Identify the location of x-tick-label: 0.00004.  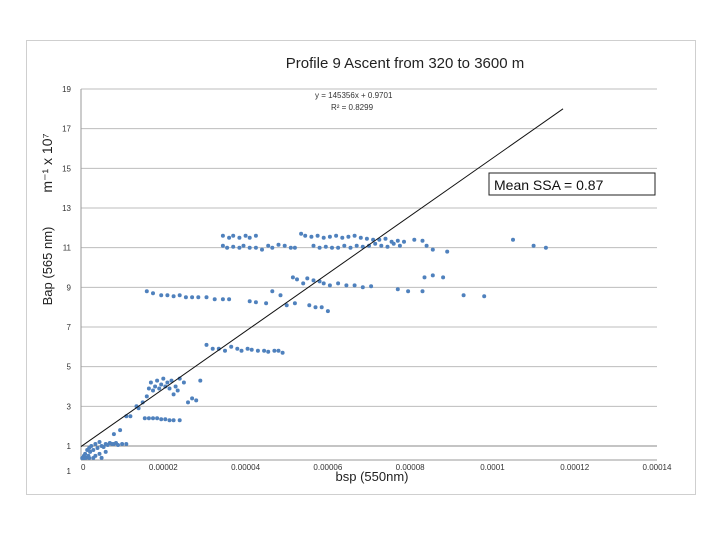
(245, 467).